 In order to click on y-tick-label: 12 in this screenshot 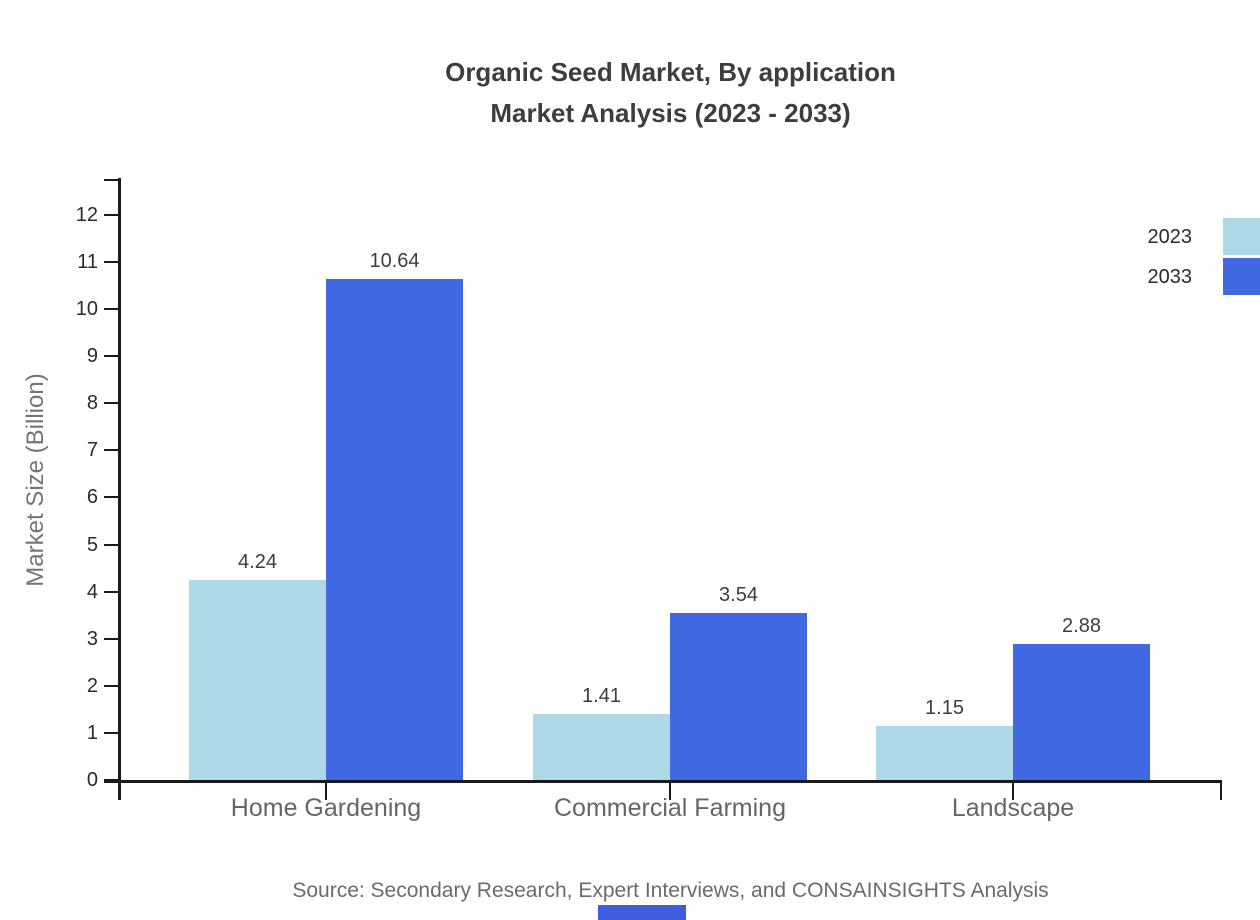, I will do `click(86, 214)`.